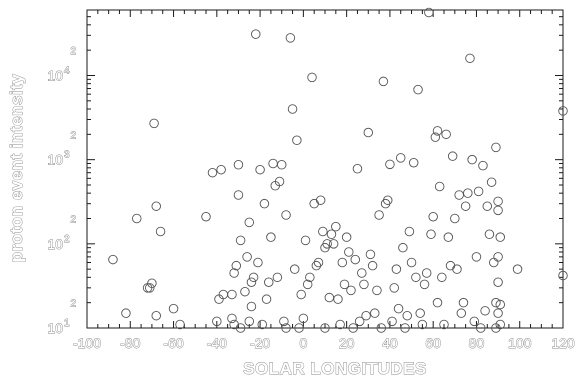  Describe the element at coordinates (260, 343) in the screenshot. I see `x-tick-label: -20` at that location.